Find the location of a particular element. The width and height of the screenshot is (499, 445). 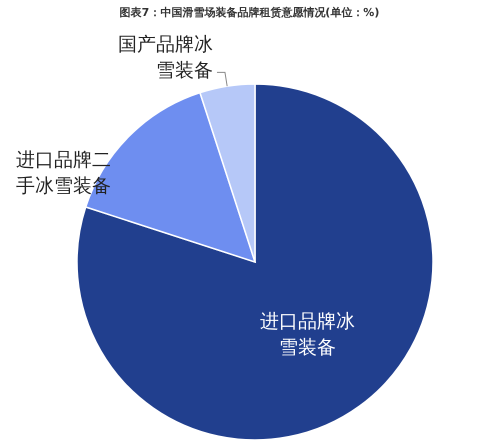

slice-label: 国产品牌冰雪装备 is located at coordinates (165, 57).